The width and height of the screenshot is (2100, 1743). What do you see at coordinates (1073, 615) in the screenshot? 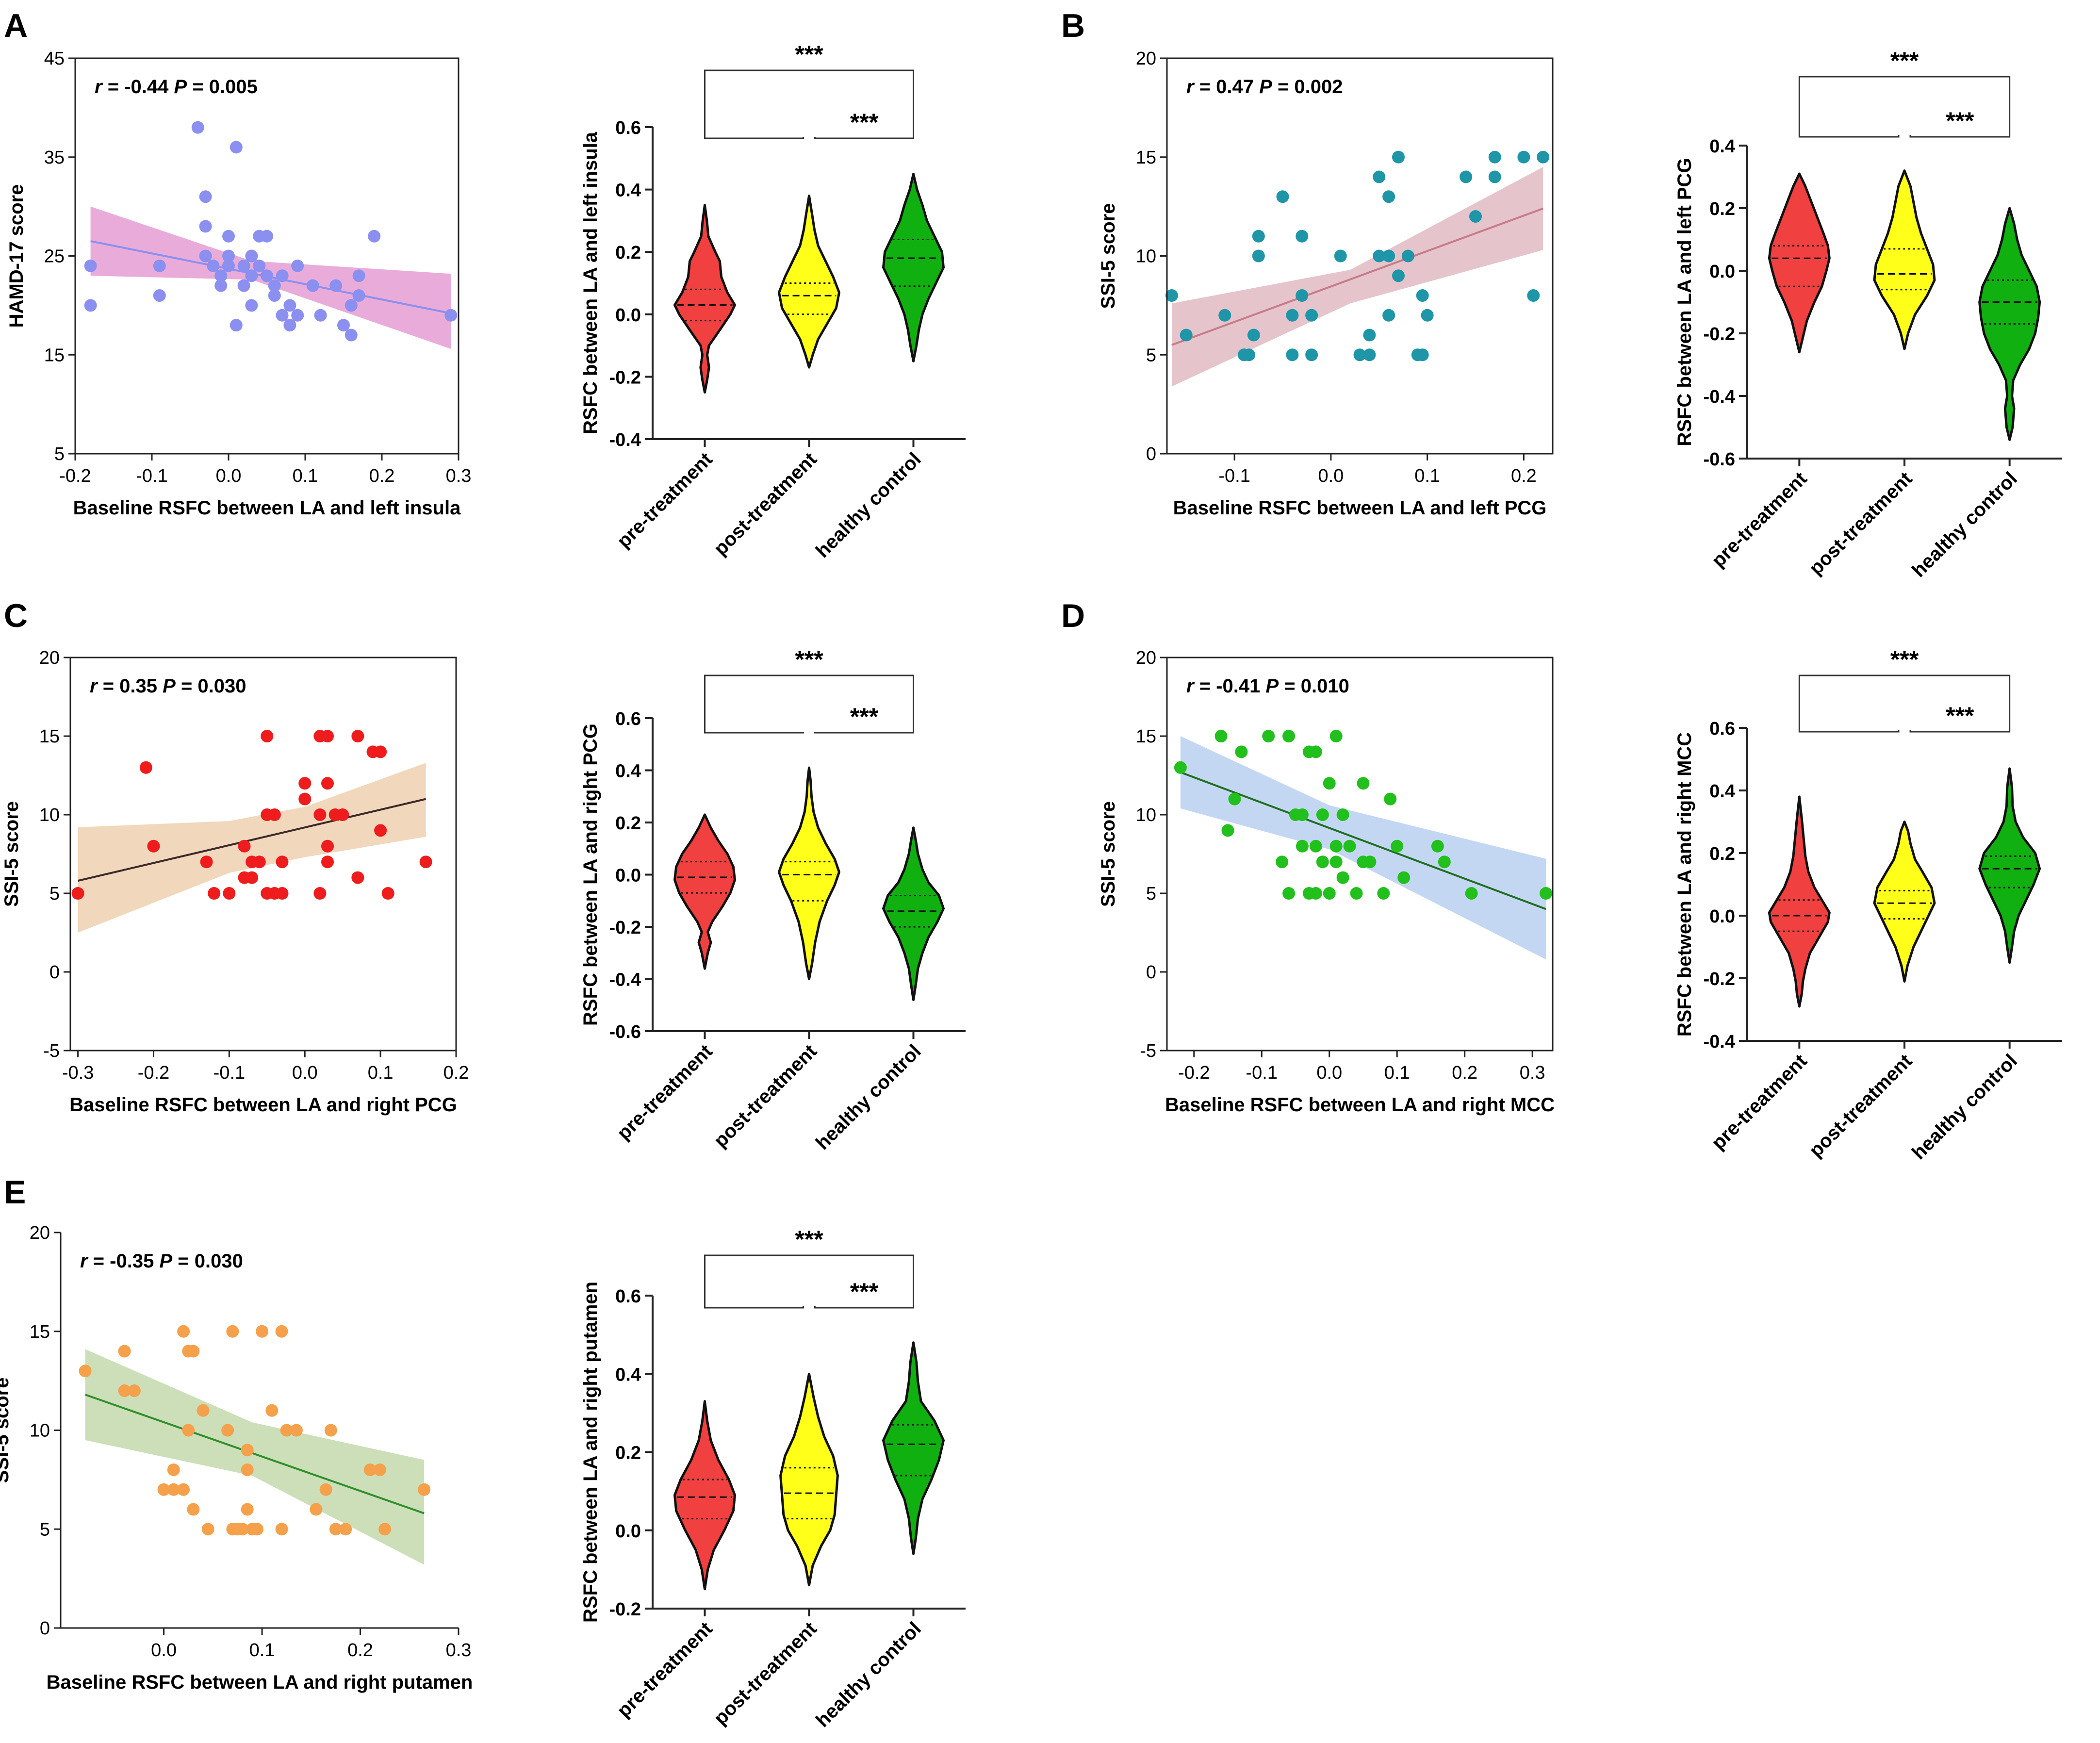
I see `panel-letter: D` at bounding box center [1073, 615].